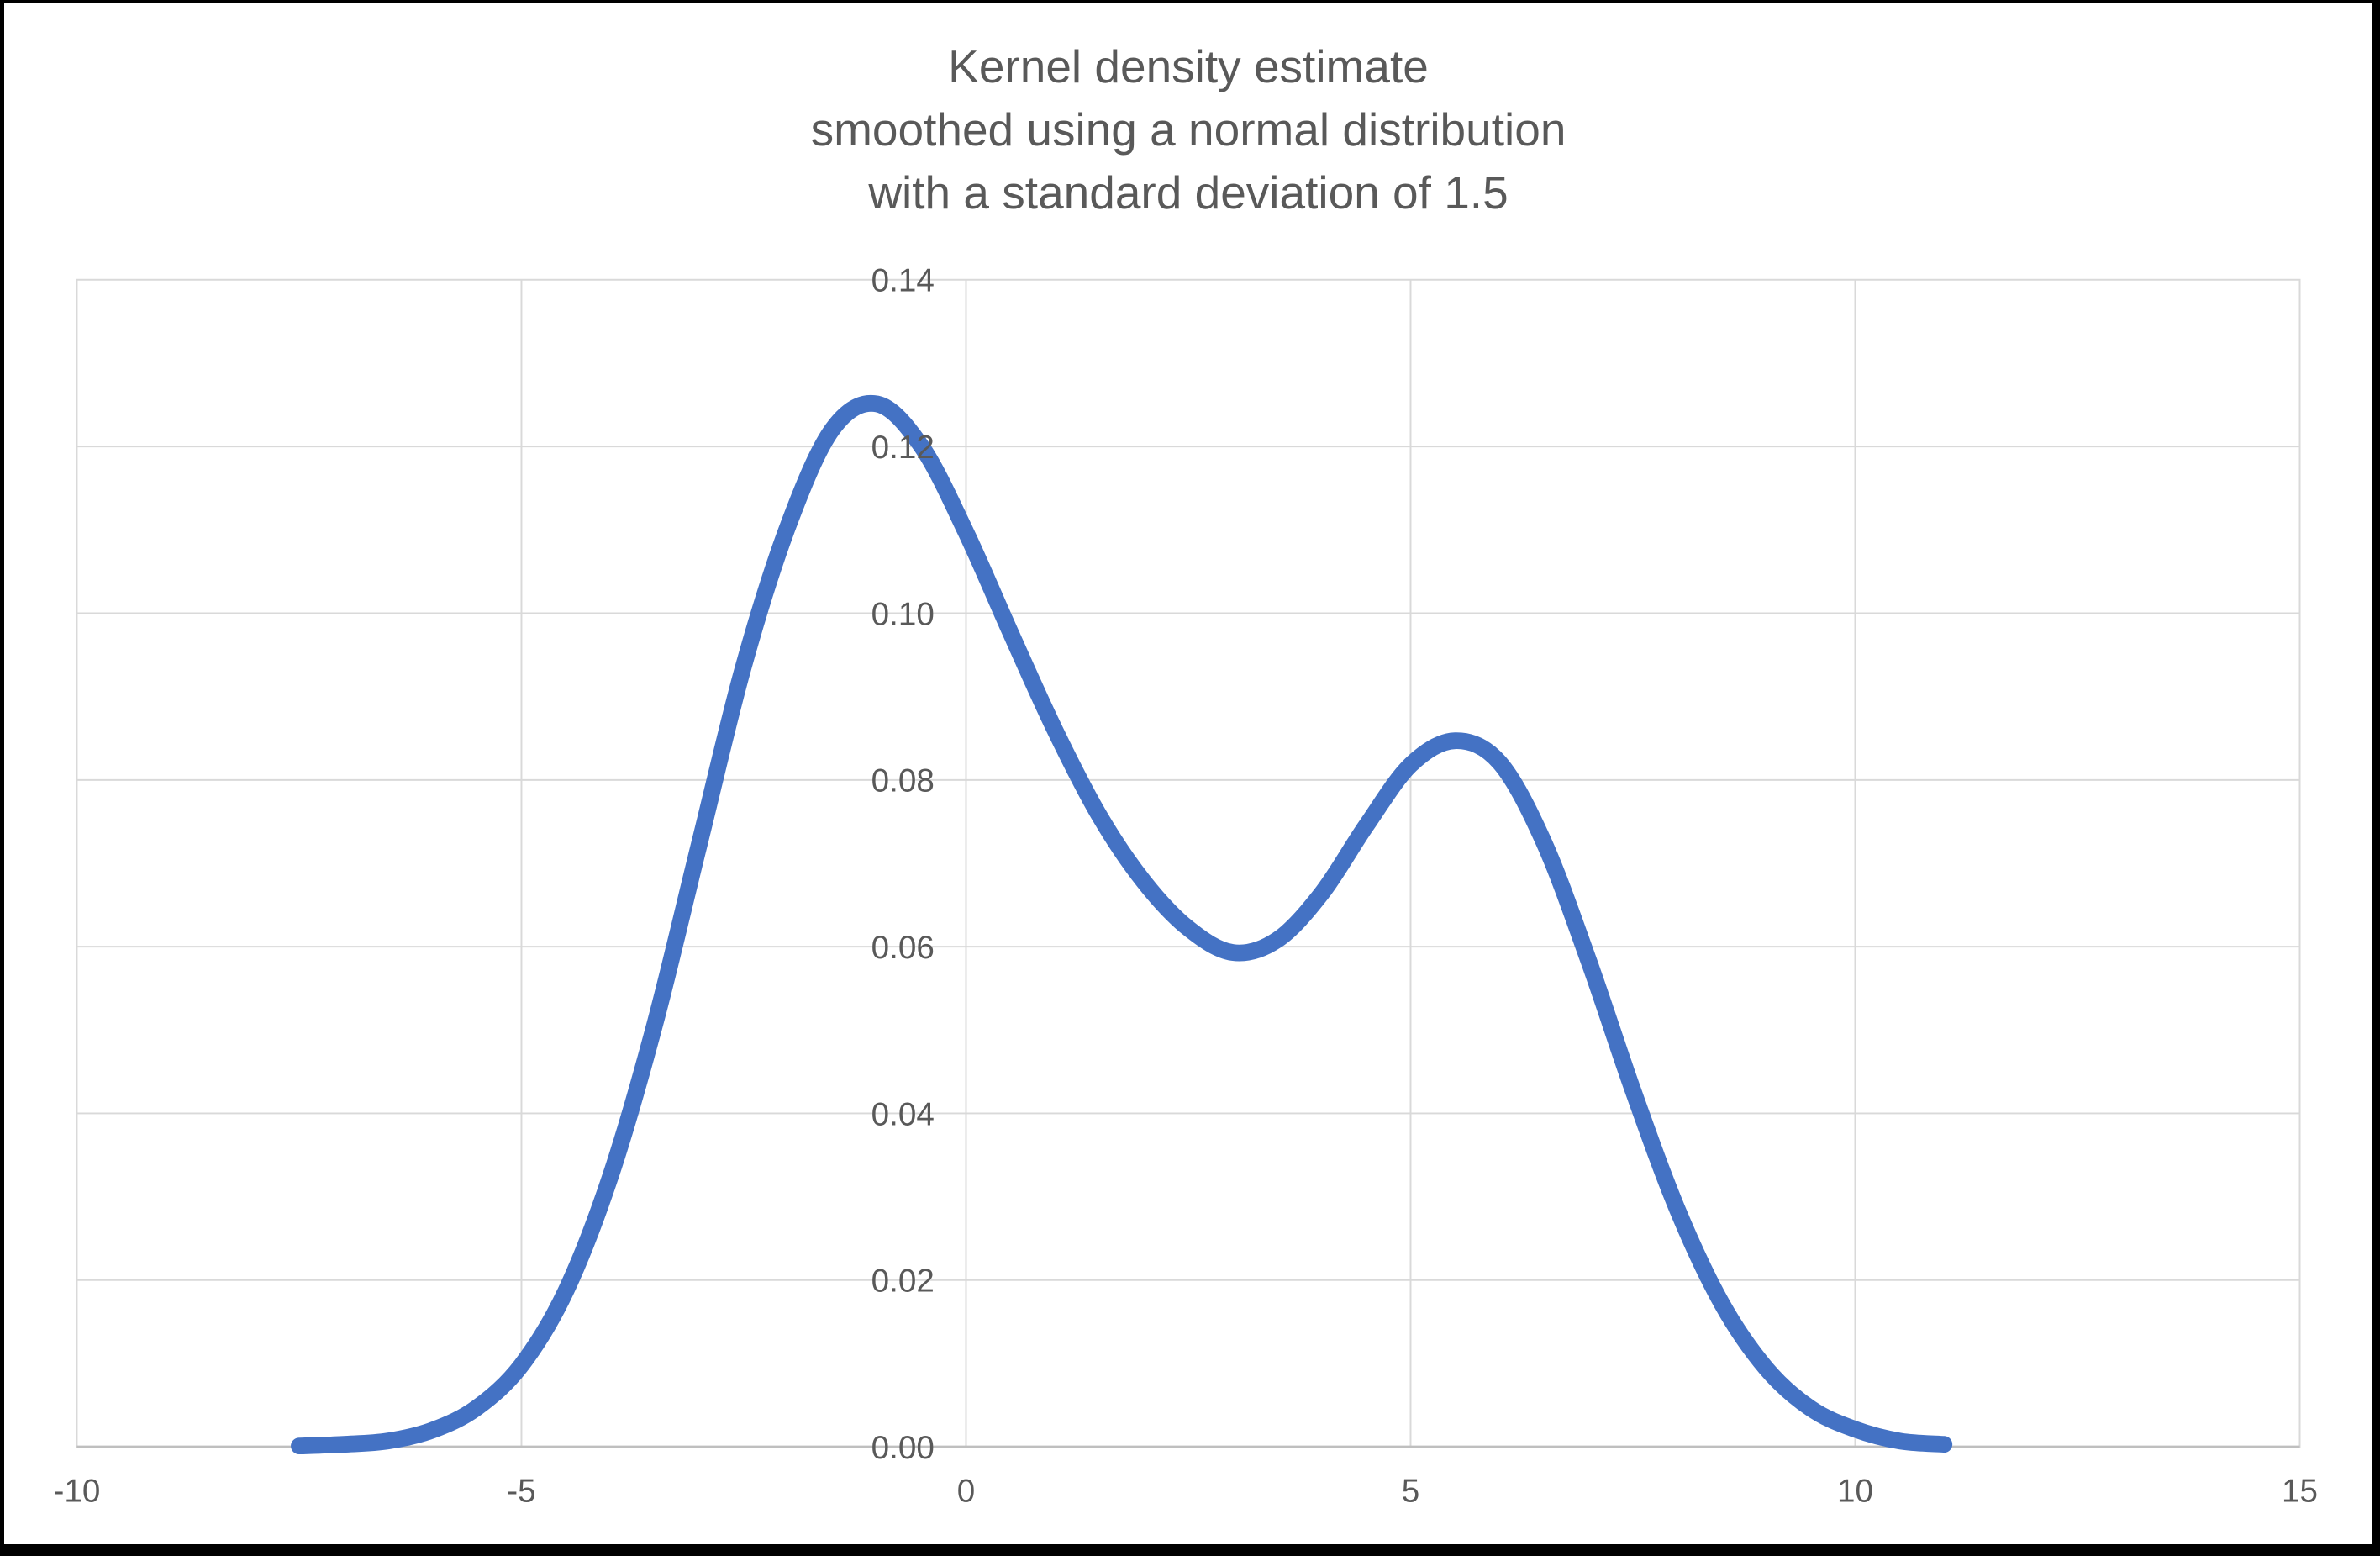  What do you see at coordinates (903, 1114) in the screenshot?
I see `y-tick-label: 0.04` at bounding box center [903, 1114].